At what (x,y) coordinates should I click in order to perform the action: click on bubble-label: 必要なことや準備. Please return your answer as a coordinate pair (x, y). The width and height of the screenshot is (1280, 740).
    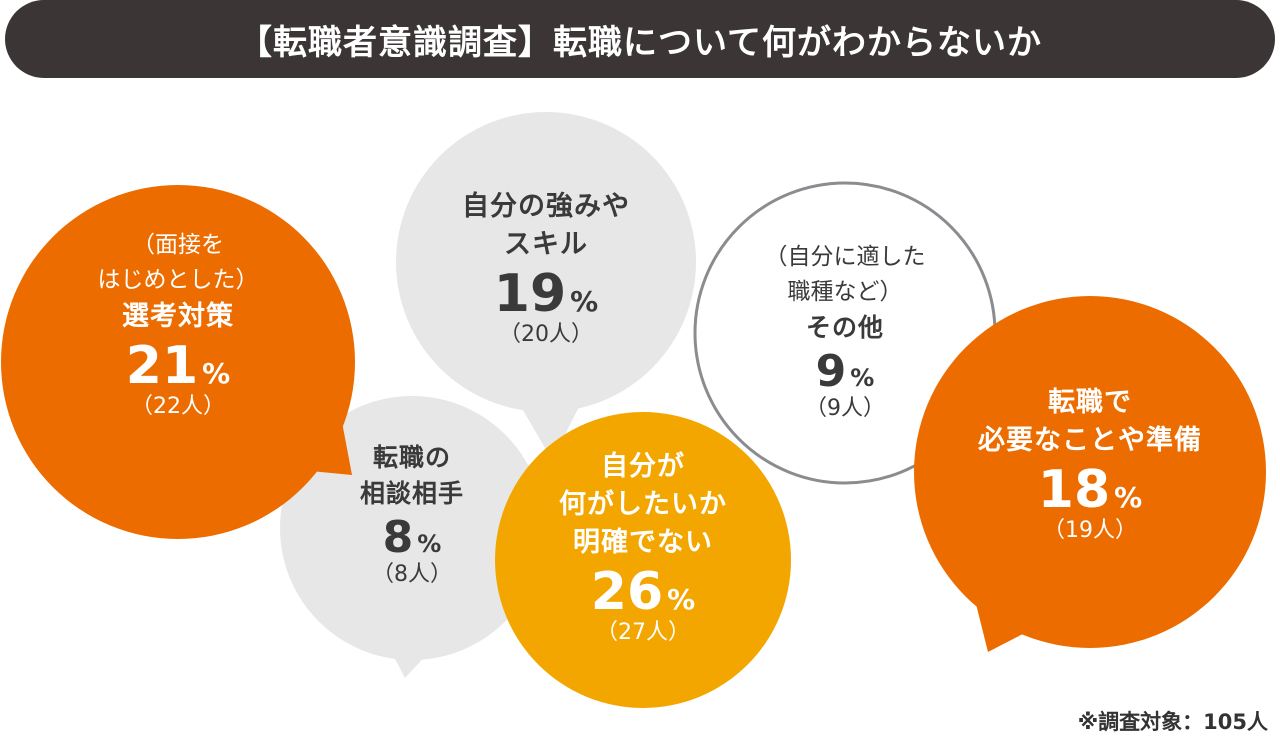
    Looking at the image, I should click on (1090, 440).